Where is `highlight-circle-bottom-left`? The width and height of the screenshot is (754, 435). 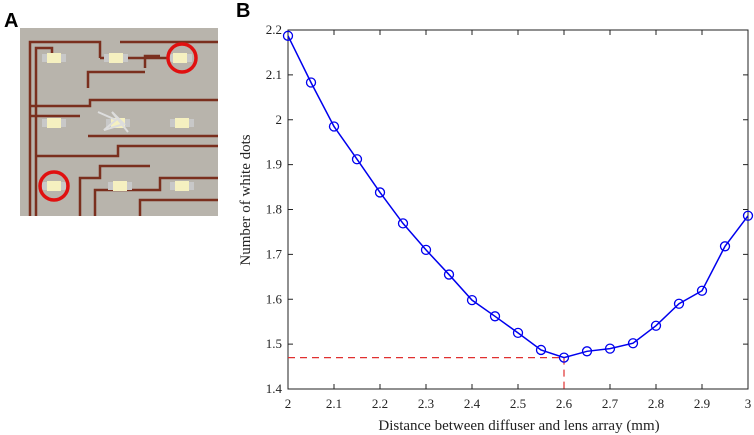 highlight-circle-bottom-left is located at coordinates (54, 186).